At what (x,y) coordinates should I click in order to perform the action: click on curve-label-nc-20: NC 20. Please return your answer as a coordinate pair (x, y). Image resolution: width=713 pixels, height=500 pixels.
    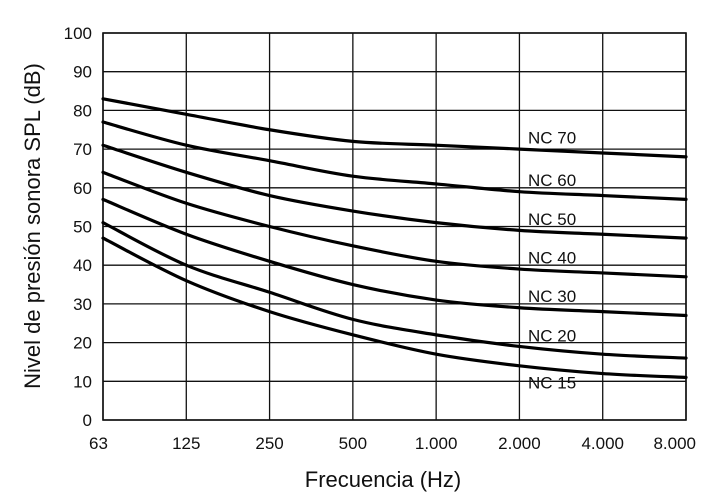
    Looking at the image, I should click on (552, 335).